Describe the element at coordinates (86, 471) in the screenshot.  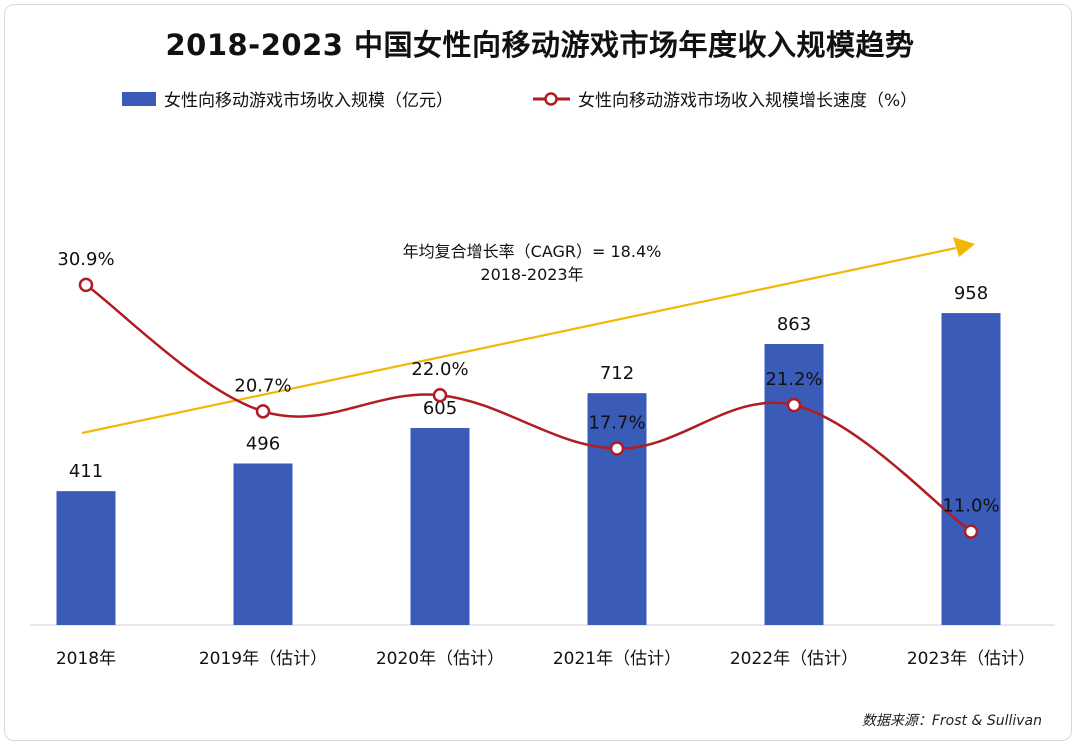
I see `bar-value-label-0: 411` at that location.